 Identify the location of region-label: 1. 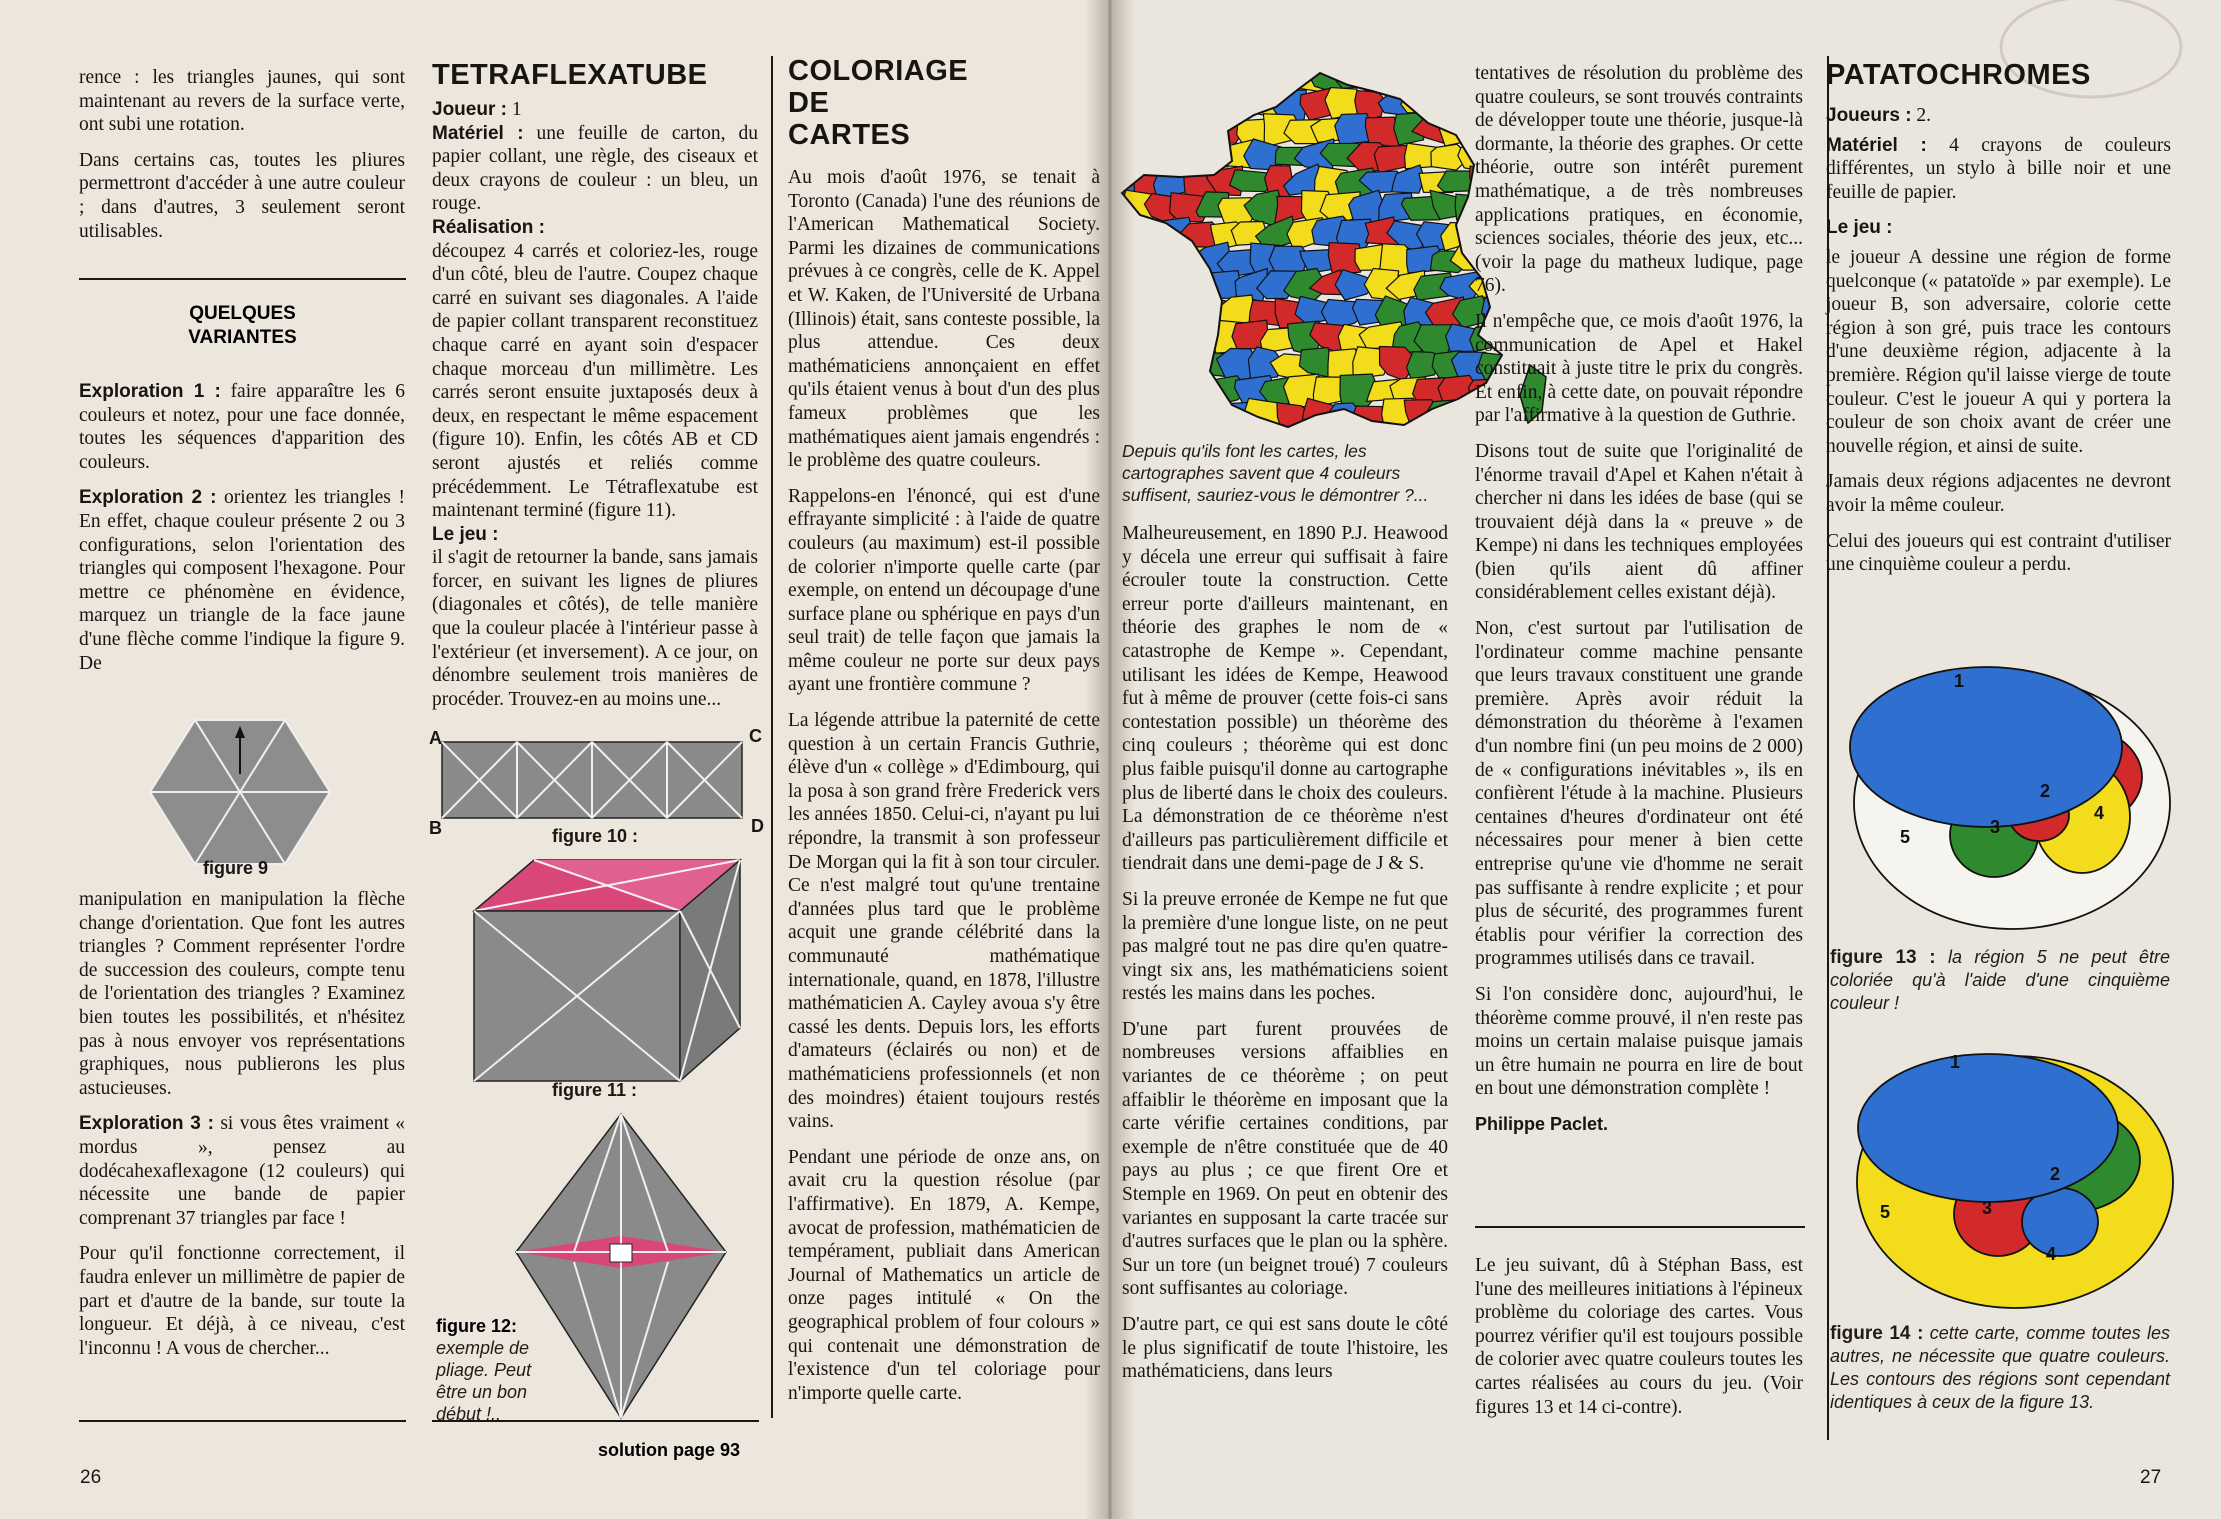
(1955, 1062).